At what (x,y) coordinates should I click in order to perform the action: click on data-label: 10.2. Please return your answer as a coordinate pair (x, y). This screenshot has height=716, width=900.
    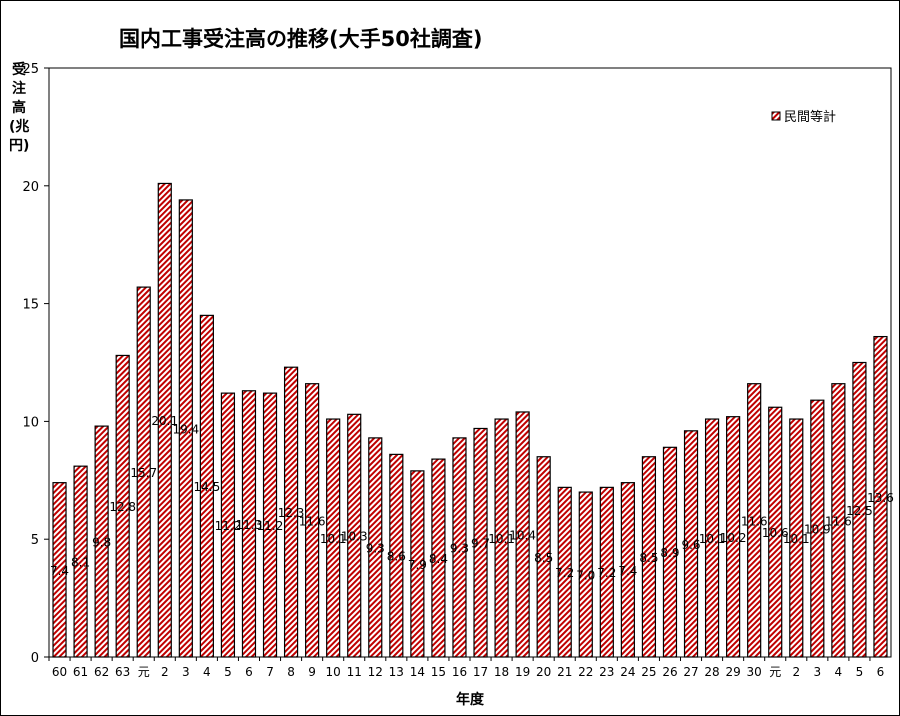
    Looking at the image, I should click on (733, 538).